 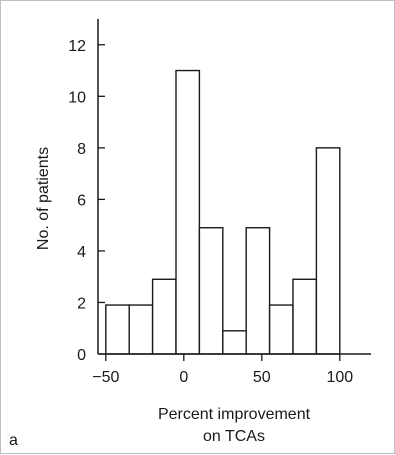 I want to click on x-tick-label: 50, so click(x=262, y=377).